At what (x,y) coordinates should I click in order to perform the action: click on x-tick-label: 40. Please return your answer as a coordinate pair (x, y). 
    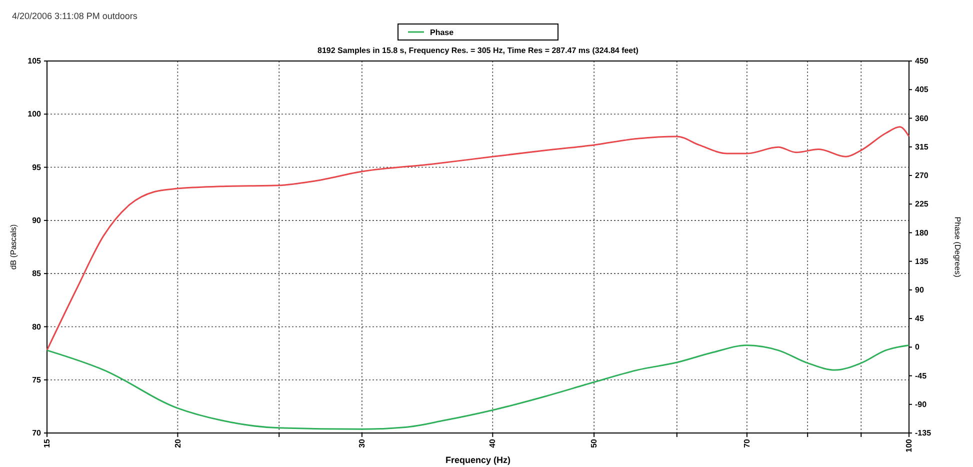
    Looking at the image, I should click on (493, 443).